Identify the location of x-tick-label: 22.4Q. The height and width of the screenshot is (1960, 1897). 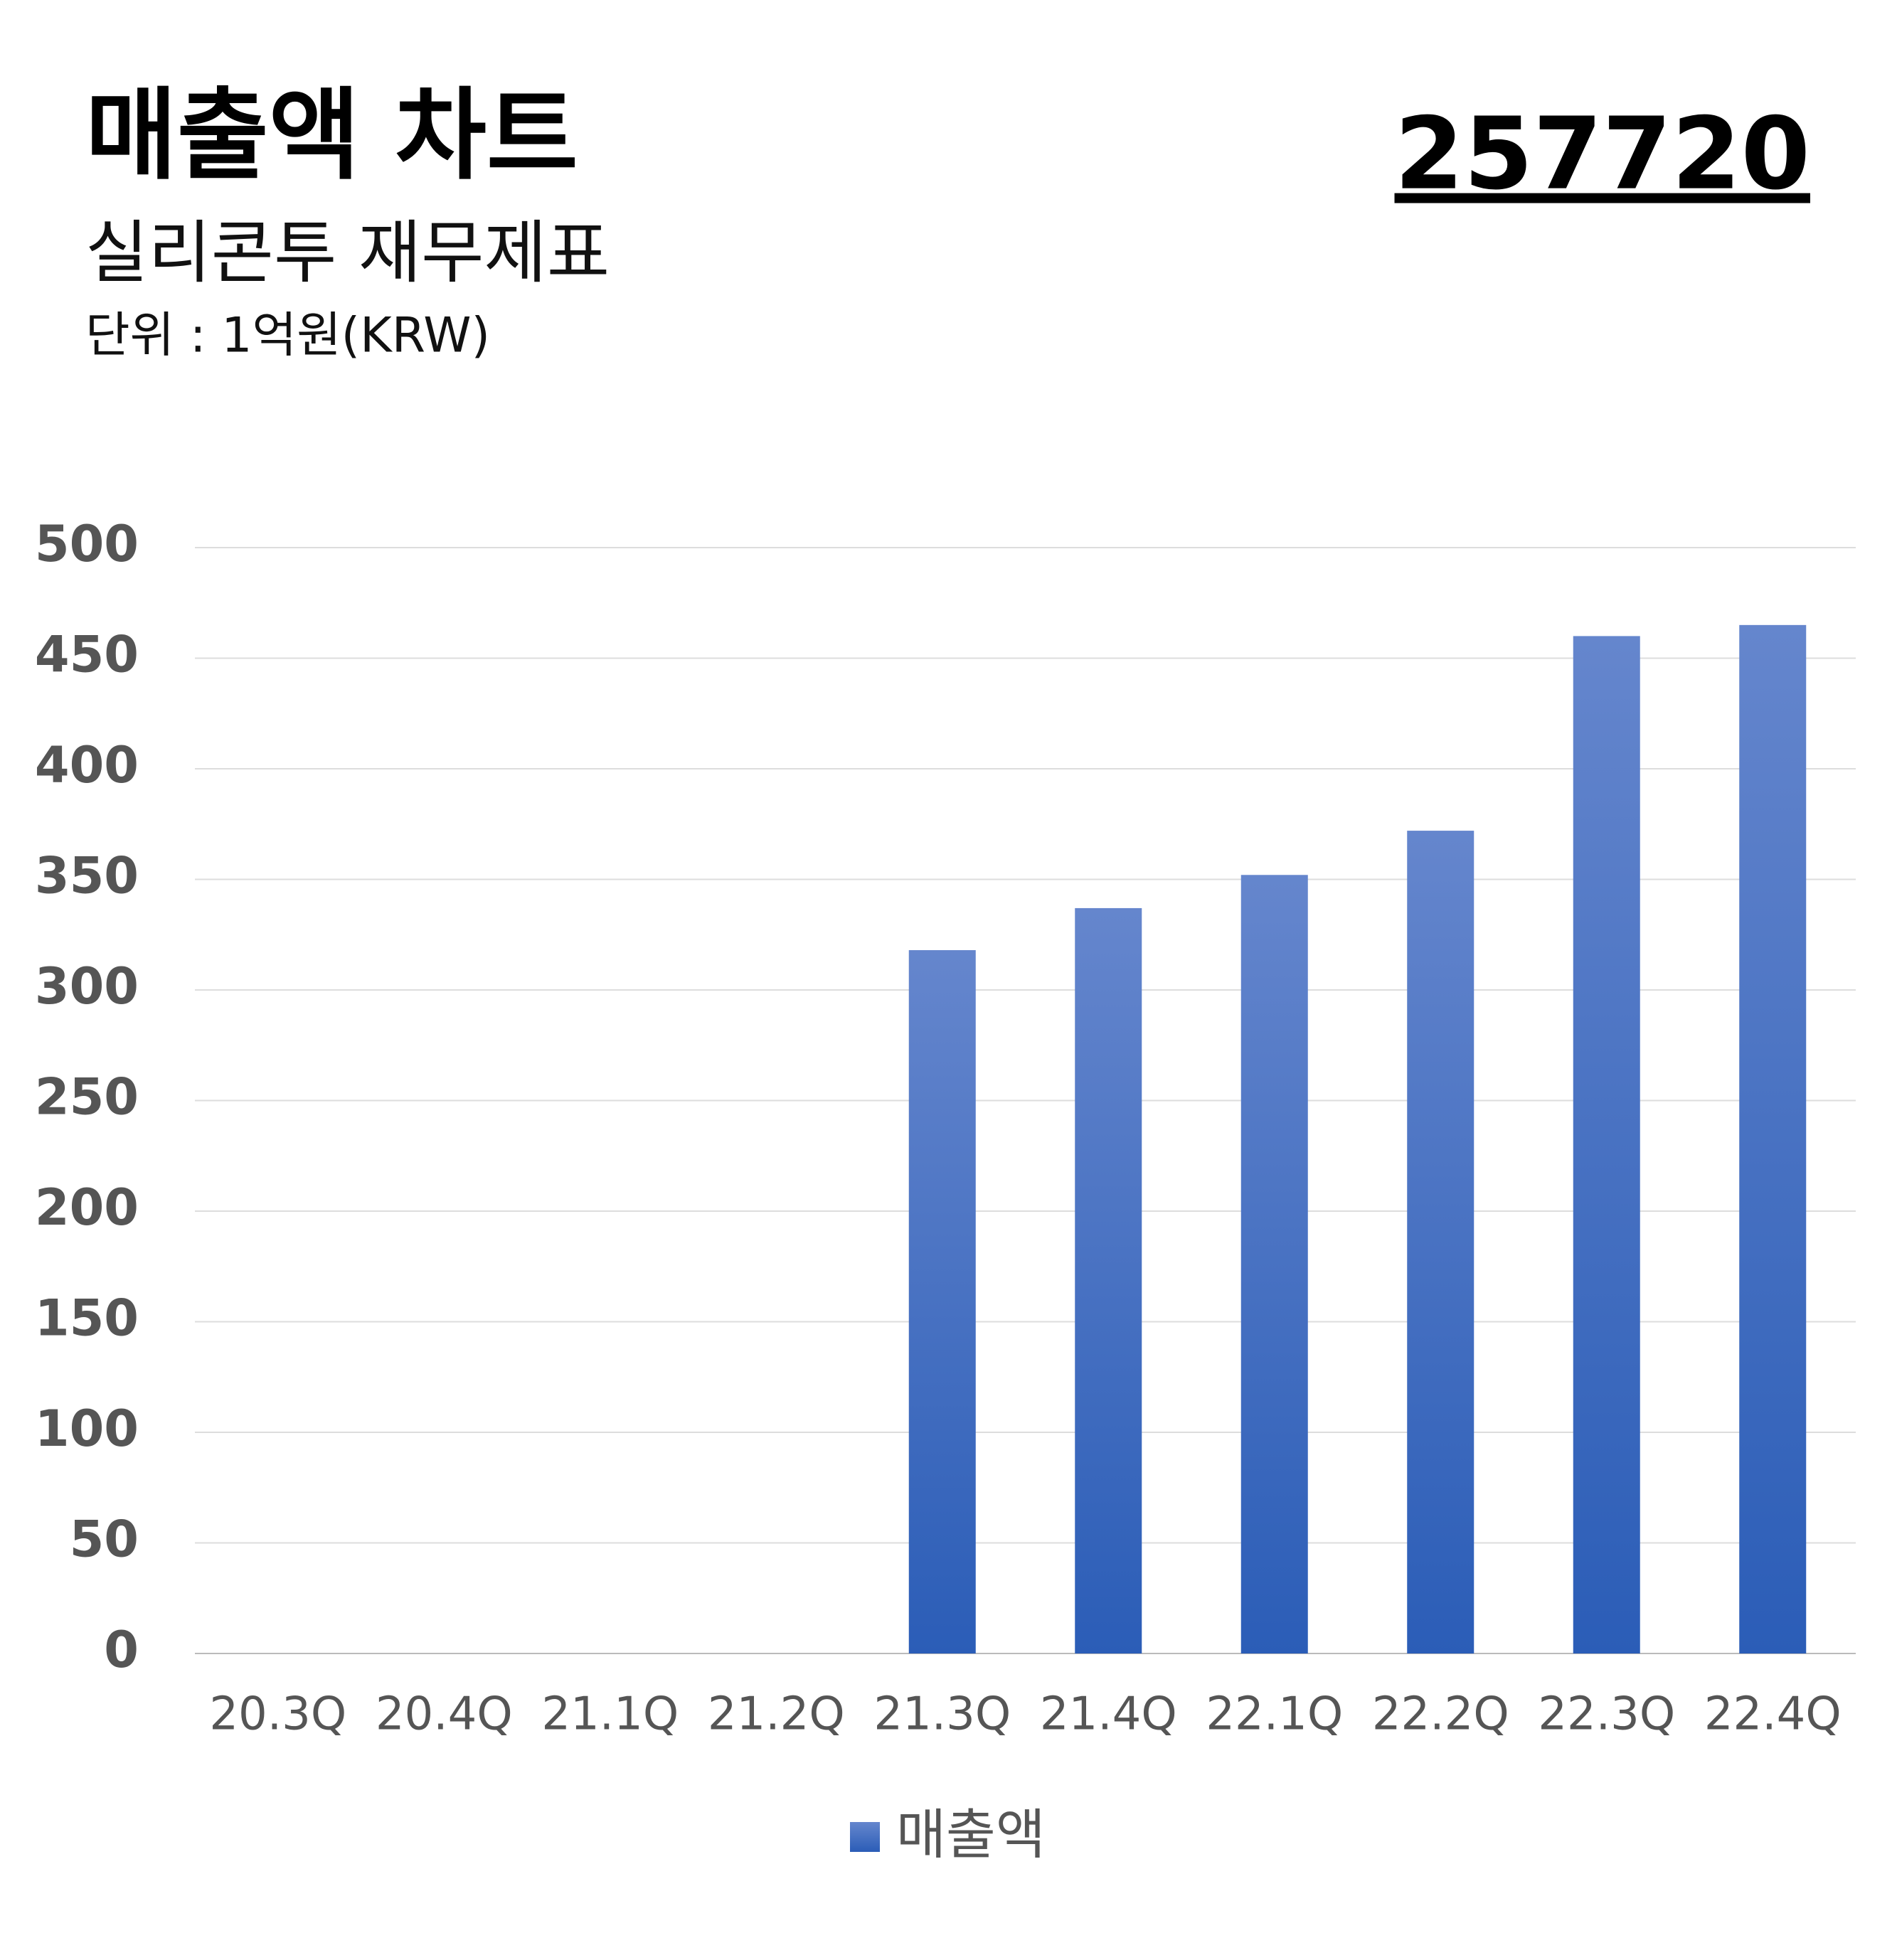
(1773, 1714).